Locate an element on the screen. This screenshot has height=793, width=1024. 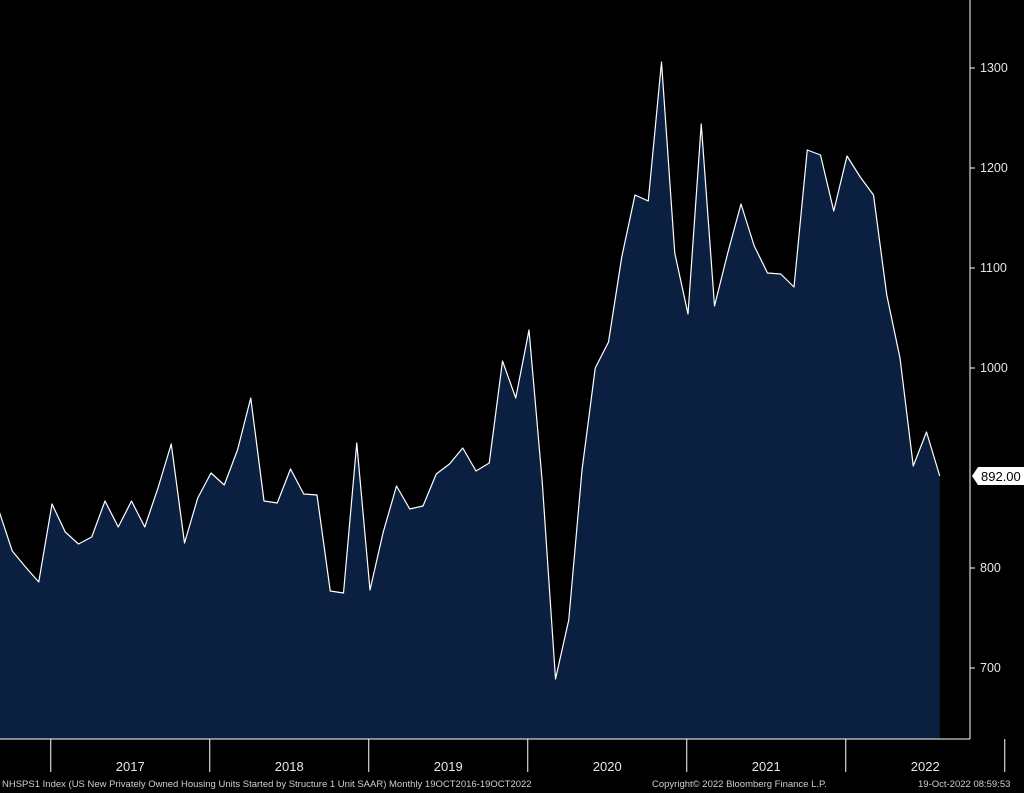
y-tick-label: 700 is located at coordinates (990, 668).